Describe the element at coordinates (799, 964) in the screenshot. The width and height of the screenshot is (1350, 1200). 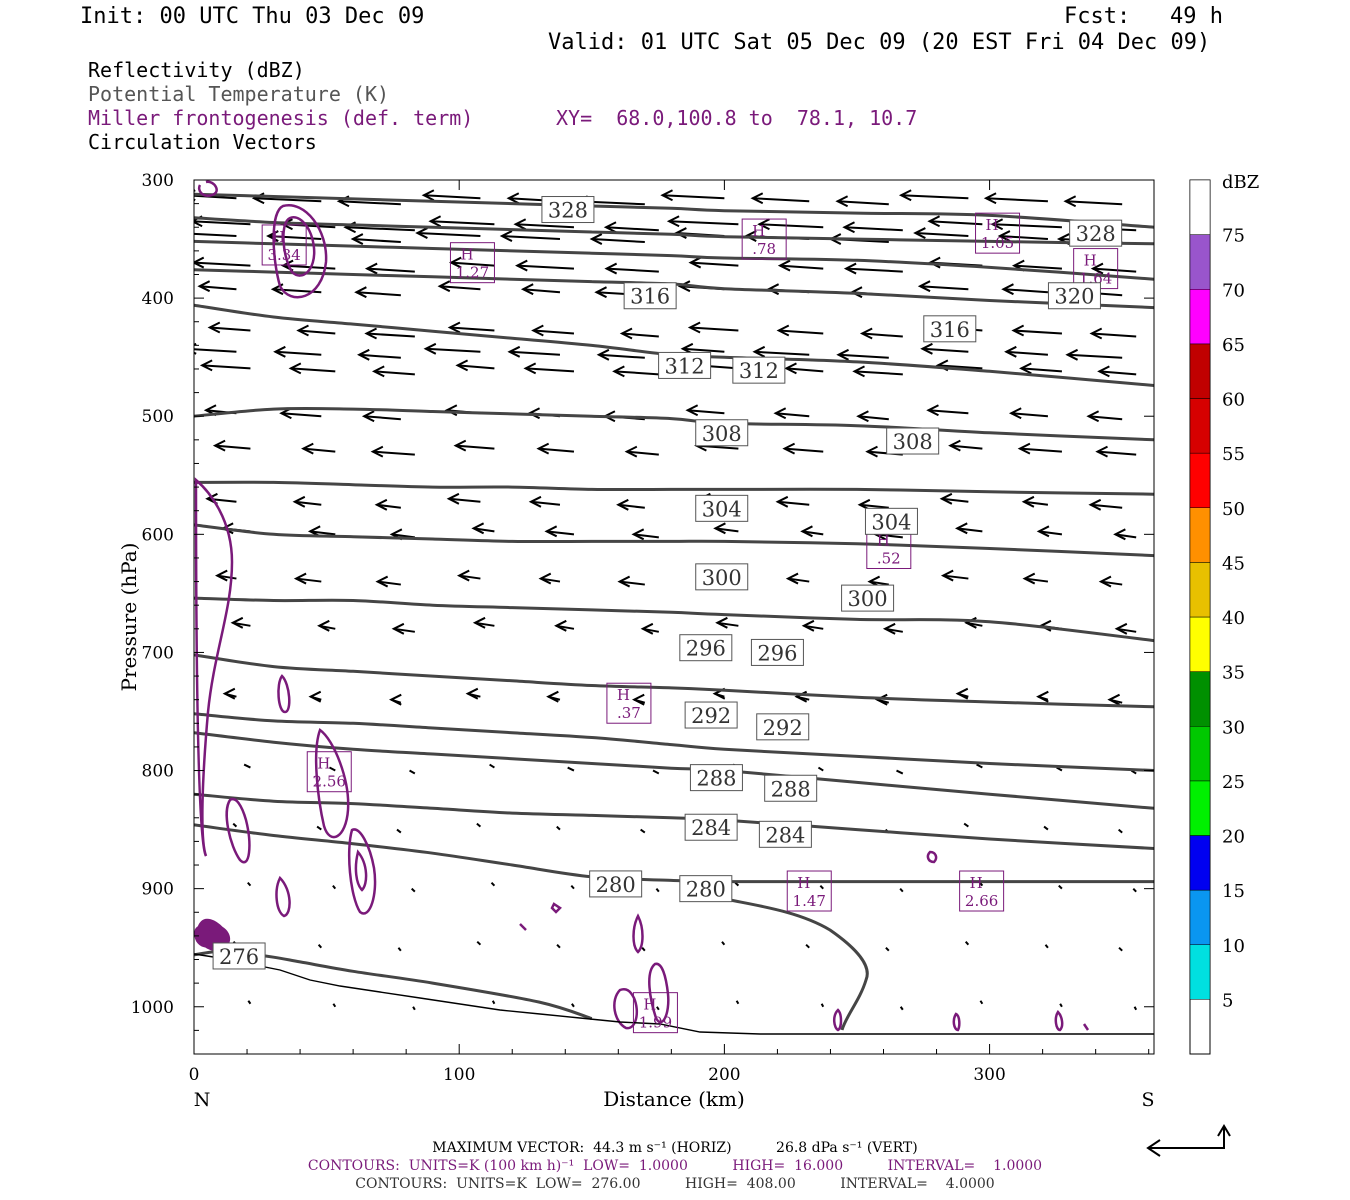
I see `theta-280-branch` at that location.